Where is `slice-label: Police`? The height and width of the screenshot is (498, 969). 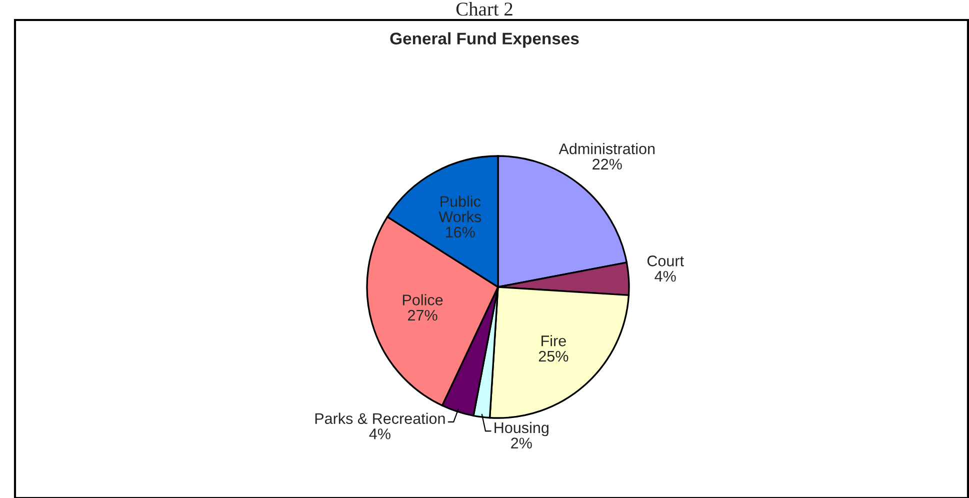
slice-label: Police is located at coordinates (422, 300).